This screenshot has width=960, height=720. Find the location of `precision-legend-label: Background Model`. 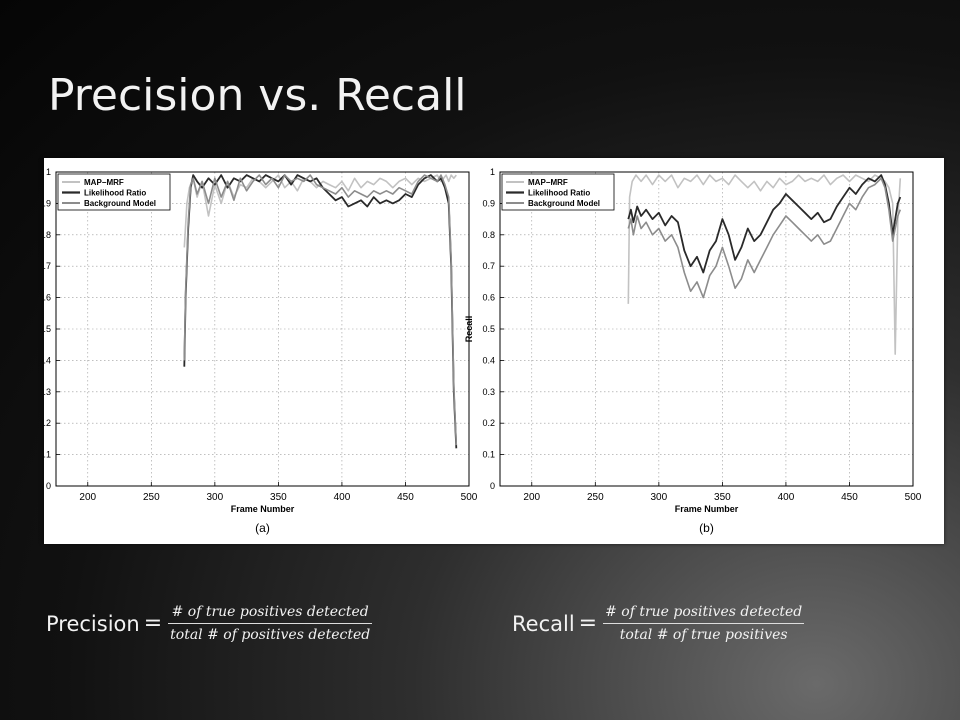

precision-legend-label: Background Model is located at coordinates (120, 203).